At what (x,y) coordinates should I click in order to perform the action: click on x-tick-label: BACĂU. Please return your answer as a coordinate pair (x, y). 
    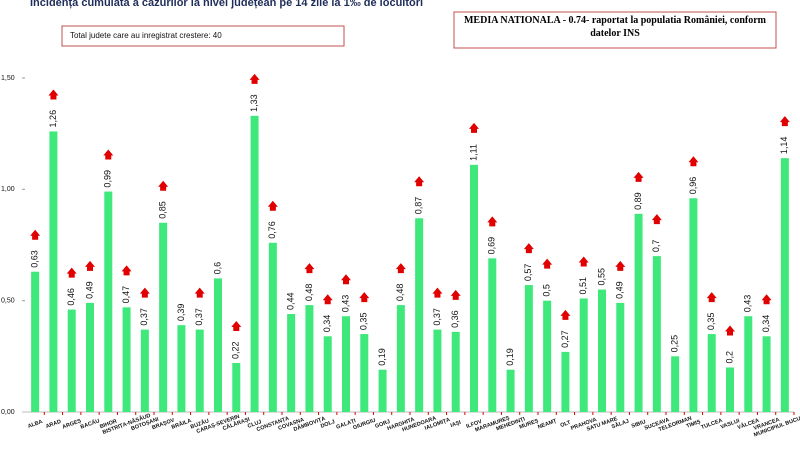
    Looking at the image, I should click on (89, 423).